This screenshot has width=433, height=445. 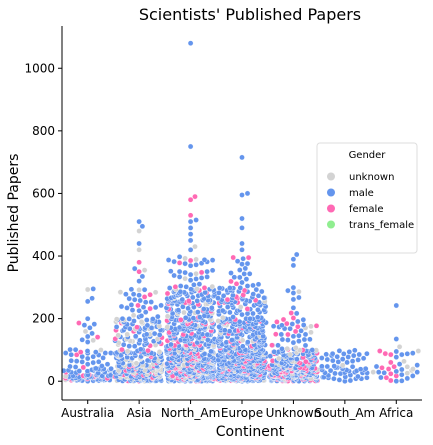 I want to click on legend-label-trans_female: trans_female, so click(x=381, y=225).